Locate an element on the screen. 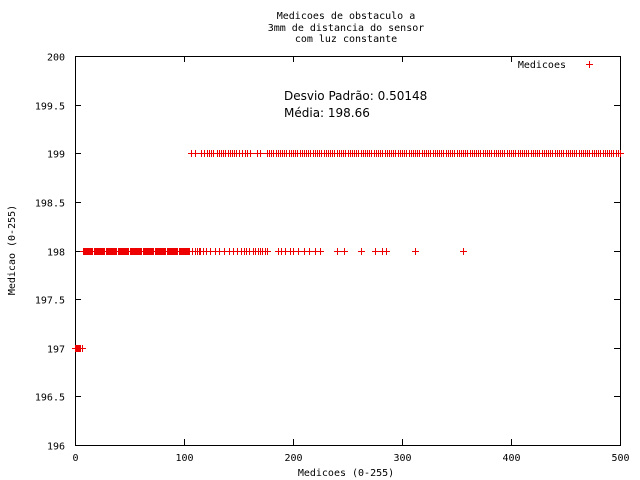 Image resolution: width=640 pixels, height=480 pixels. legend-marker-symbol is located at coordinates (589, 64).